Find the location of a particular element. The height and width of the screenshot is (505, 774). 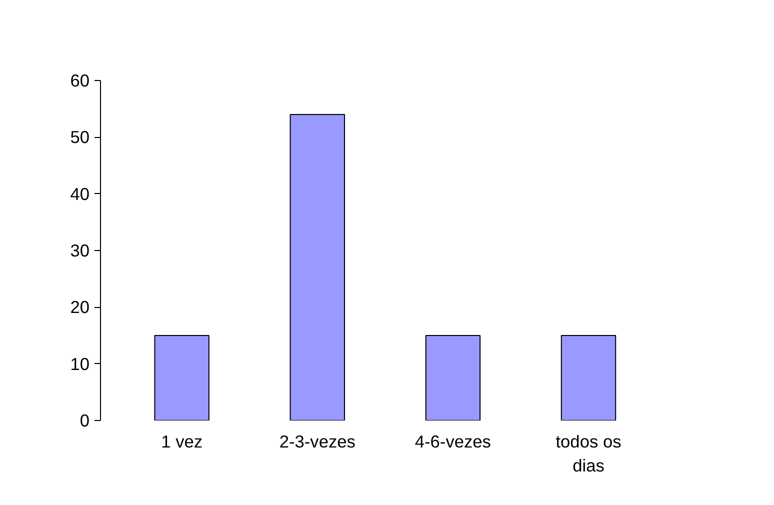

x-tick-label: 1 vez is located at coordinates (182, 442).